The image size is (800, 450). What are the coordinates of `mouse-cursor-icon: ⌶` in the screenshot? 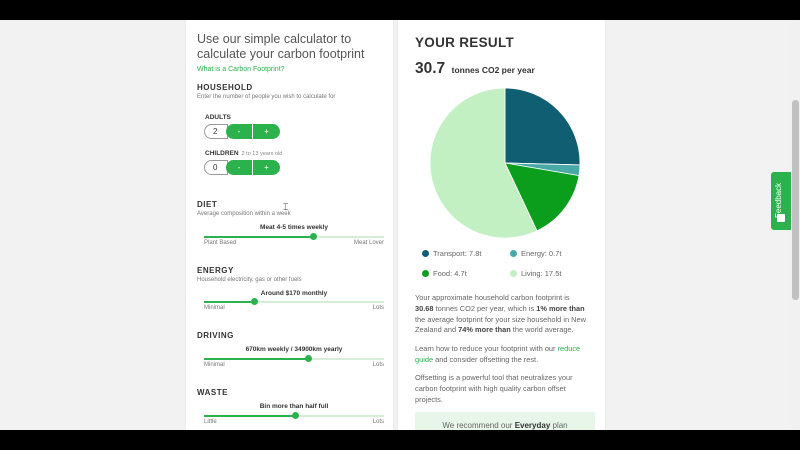 It's located at (286, 207).